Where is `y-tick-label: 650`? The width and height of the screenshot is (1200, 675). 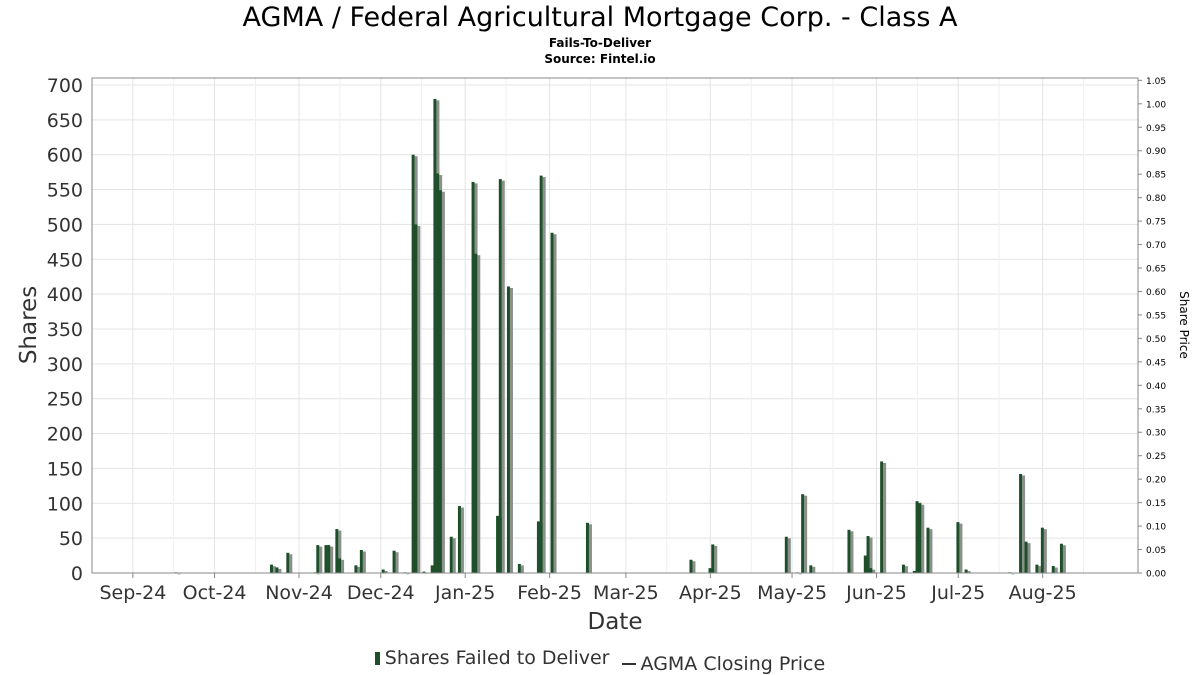
y-tick-label: 650 is located at coordinates (65, 121).